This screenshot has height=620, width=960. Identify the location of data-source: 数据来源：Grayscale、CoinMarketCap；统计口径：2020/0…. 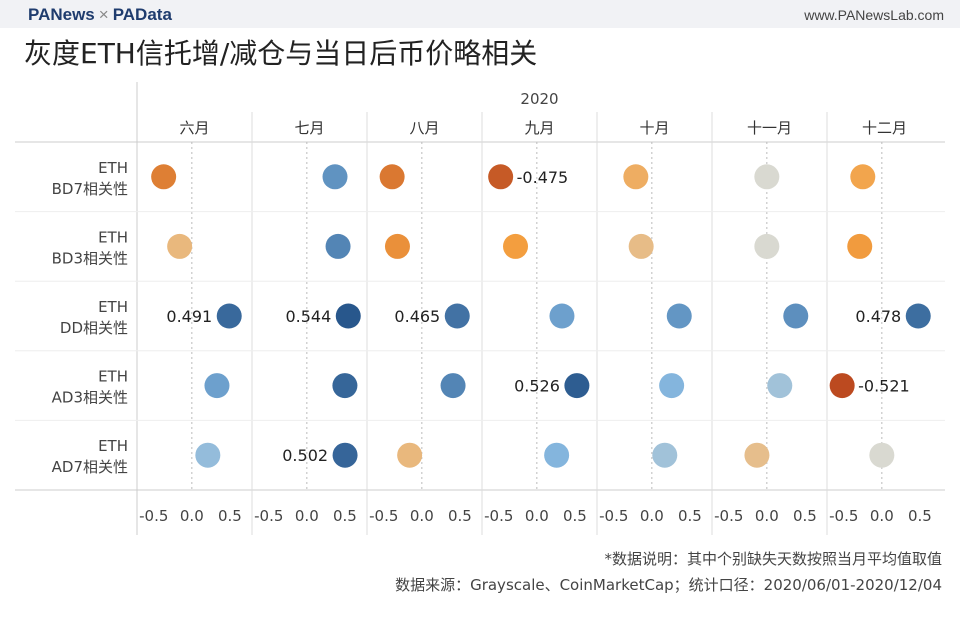
(668, 585).